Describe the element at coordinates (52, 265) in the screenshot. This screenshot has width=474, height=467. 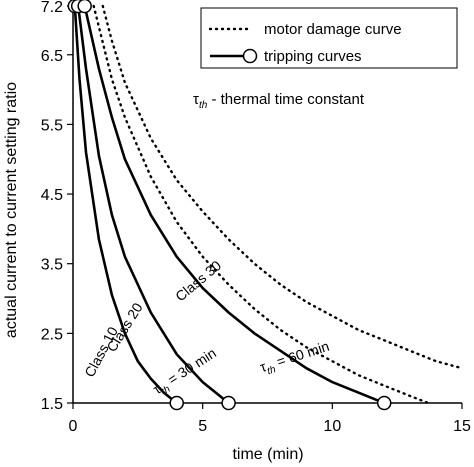
I see `y-tick-label: 3.5` at that location.